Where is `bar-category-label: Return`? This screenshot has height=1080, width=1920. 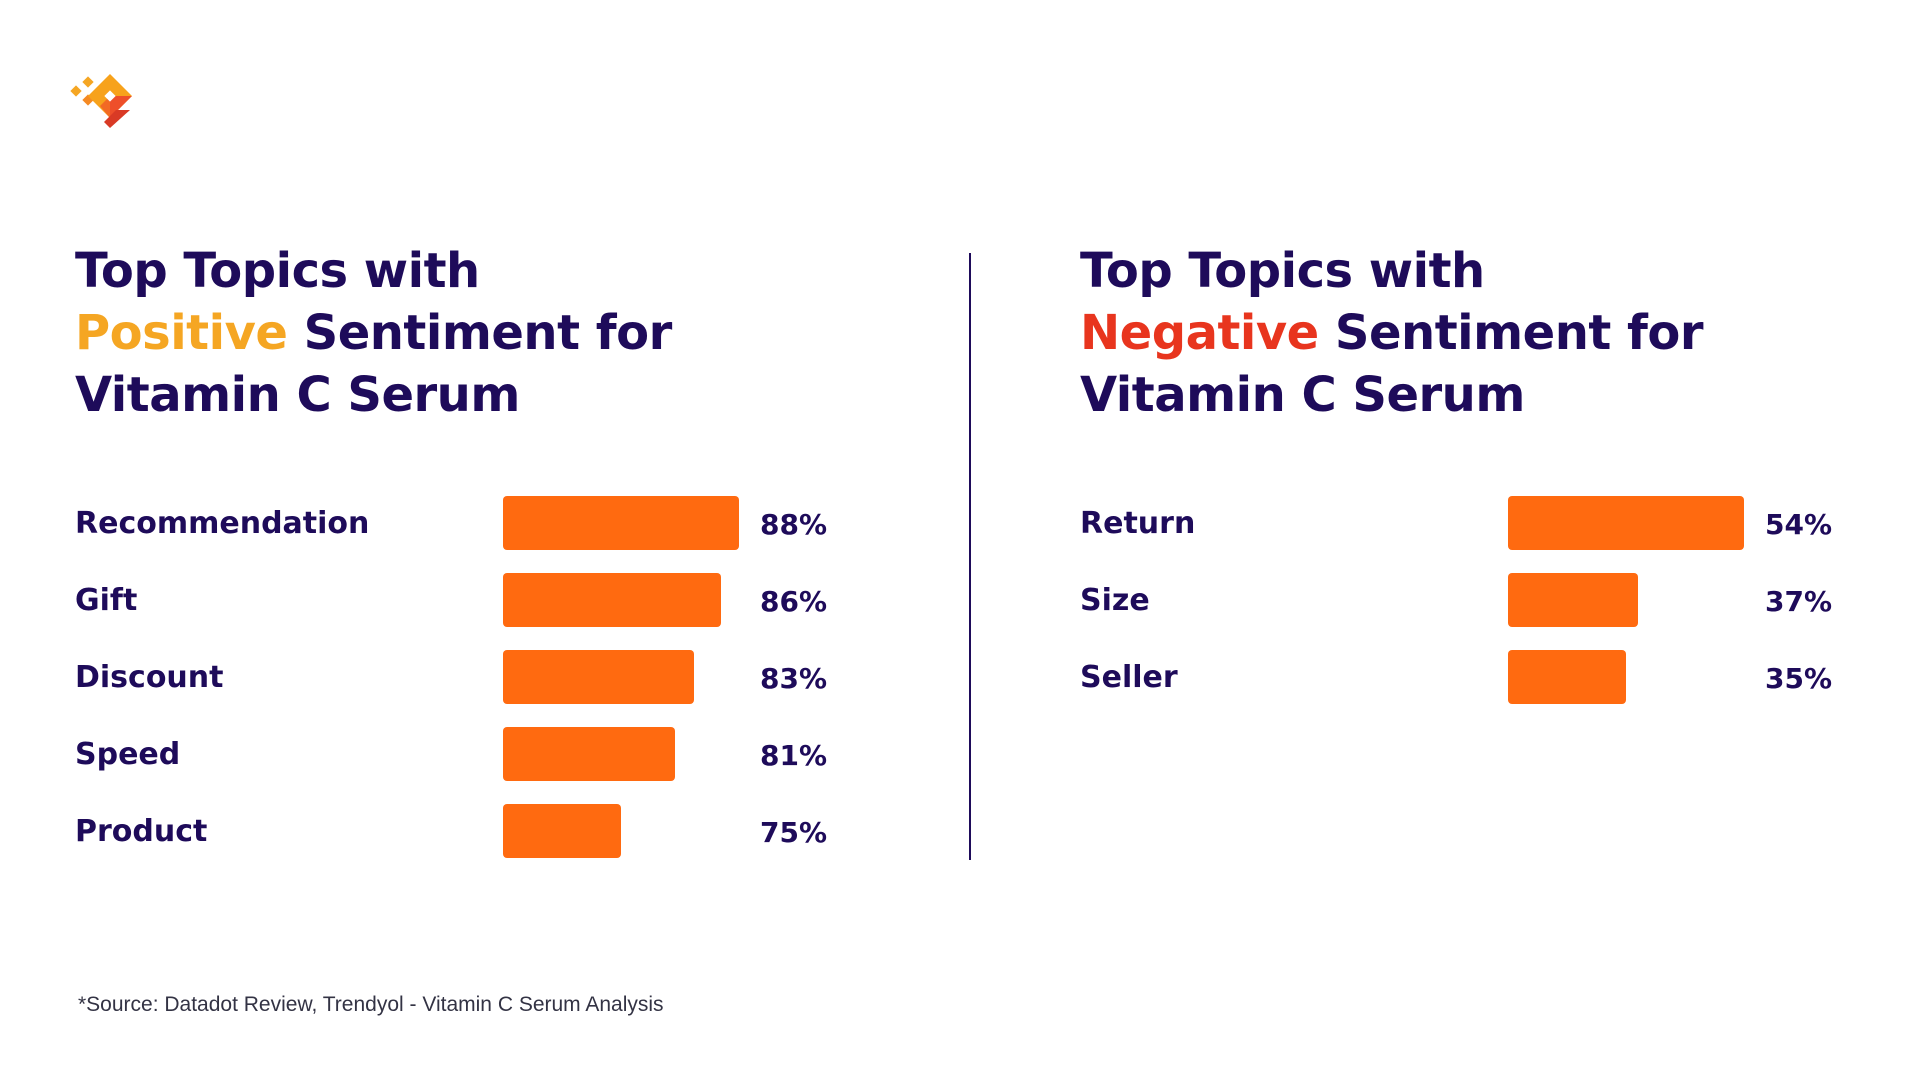
bar-category-label: Return is located at coordinates (1138, 523).